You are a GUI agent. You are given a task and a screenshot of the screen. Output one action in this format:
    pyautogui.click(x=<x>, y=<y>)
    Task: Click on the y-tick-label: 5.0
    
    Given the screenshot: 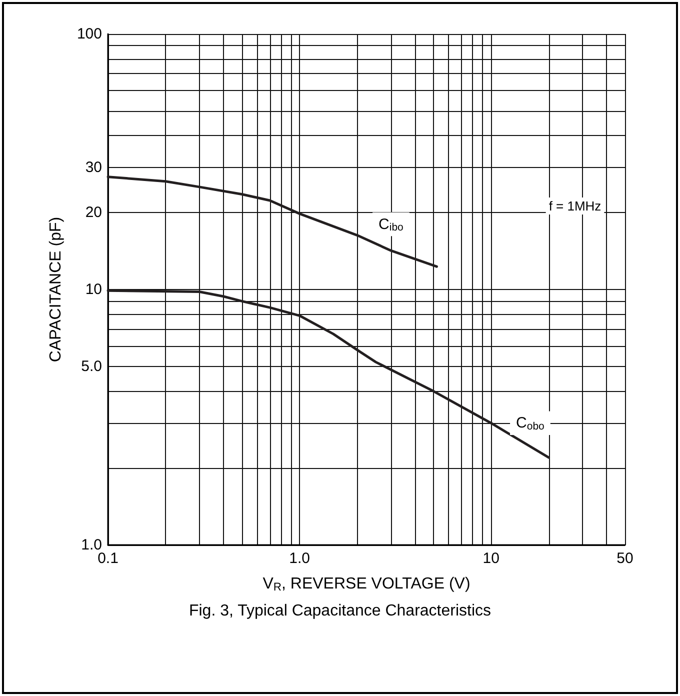 What is the action you would take?
    pyautogui.click(x=91, y=366)
    